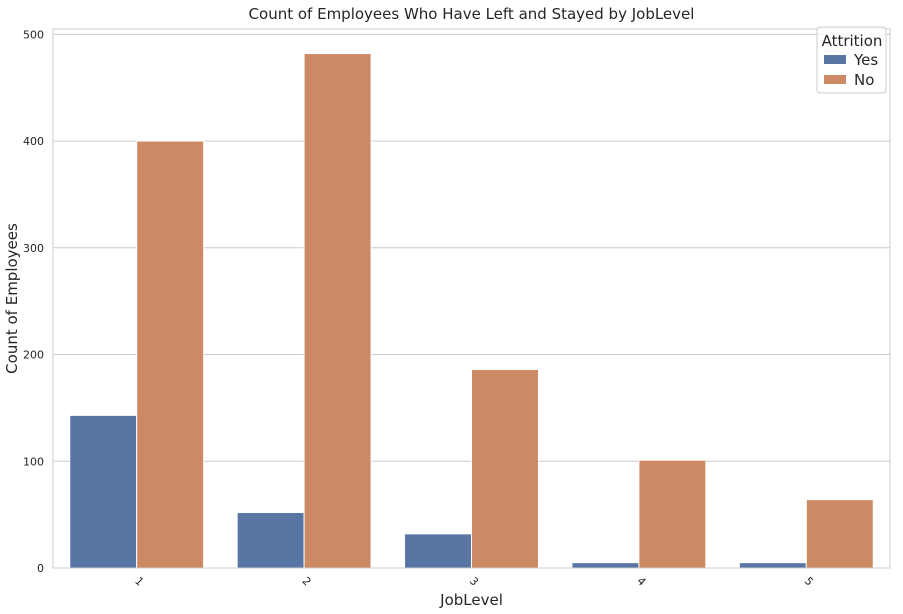 The height and width of the screenshot is (614, 903). I want to click on y-tick-label: 500, so click(33, 34).